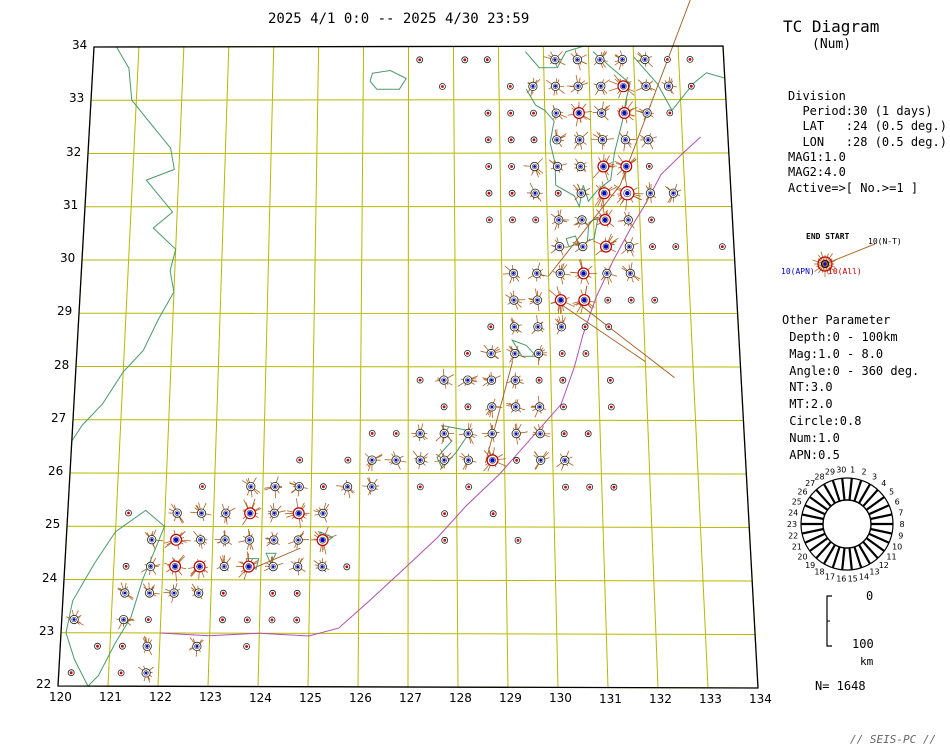  Describe the element at coordinates (77, 98) in the screenshot. I see `latitude-tick: 33` at that location.